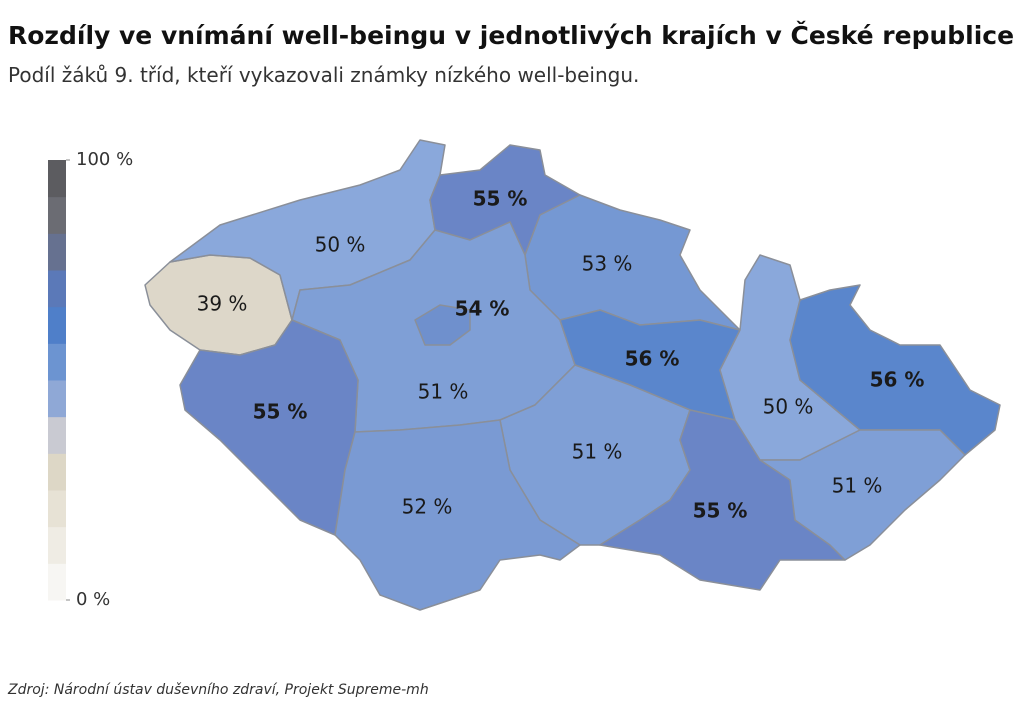 The image size is (1024, 708). Describe the element at coordinates (482, 309) in the screenshot. I see `region-label: 54 %` at that location.